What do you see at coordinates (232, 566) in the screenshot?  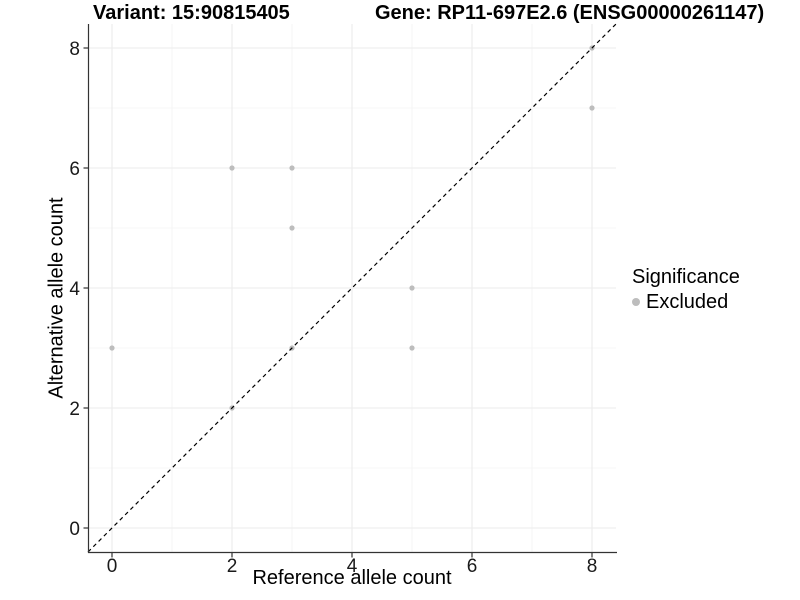 I see `x-tick-label: 2` at bounding box center [232, 566].